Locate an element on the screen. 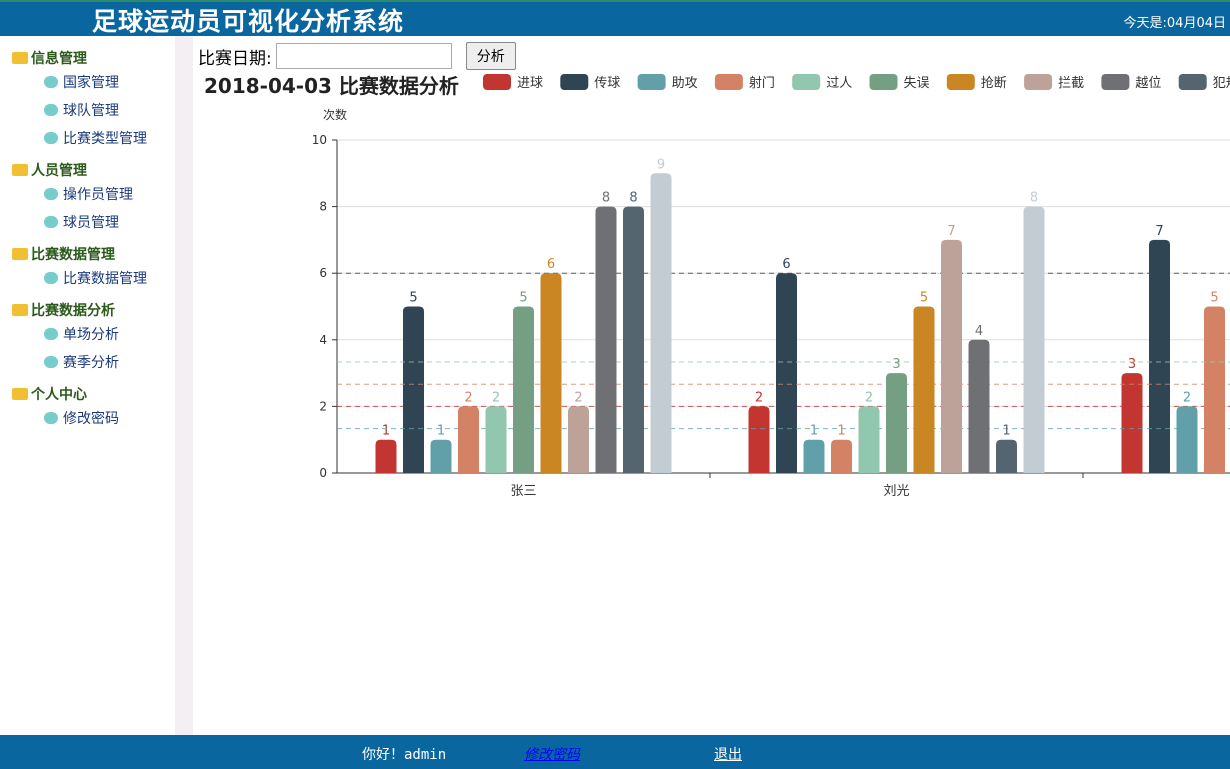 The width and height of the screenshot is (1230, 769). value-label: 6 is located at coordinates (786, 264).